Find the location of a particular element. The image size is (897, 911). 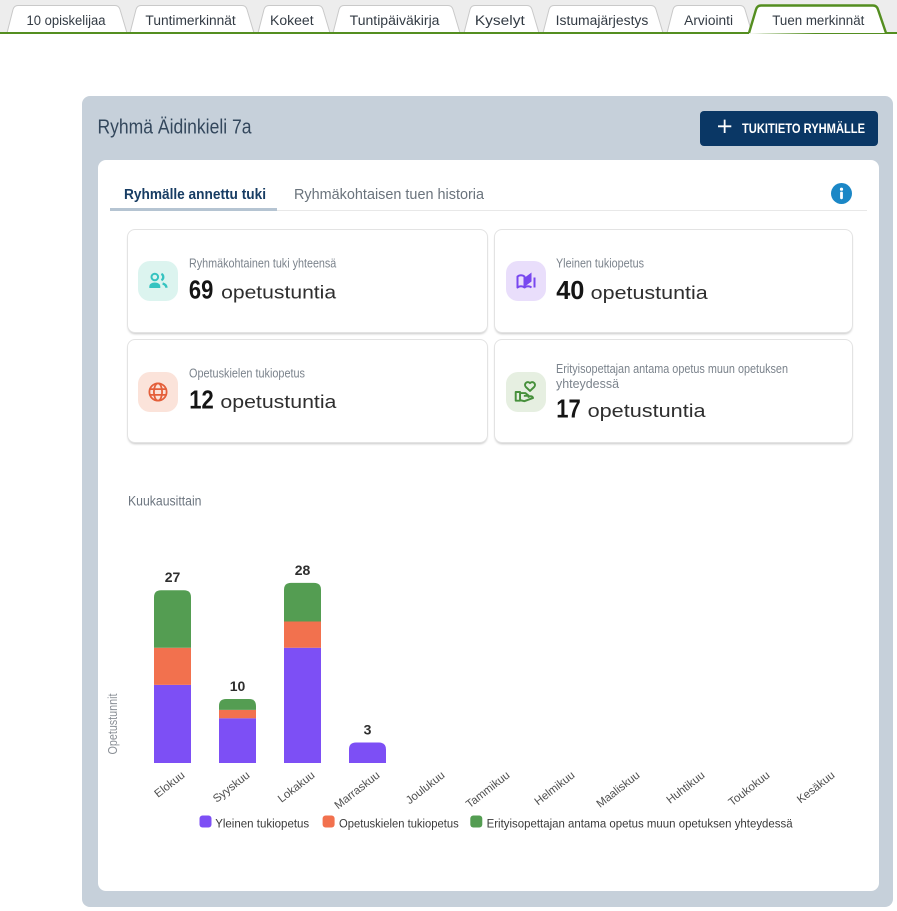

svg-text: Toukokuu is located at coordinates (750, 788).